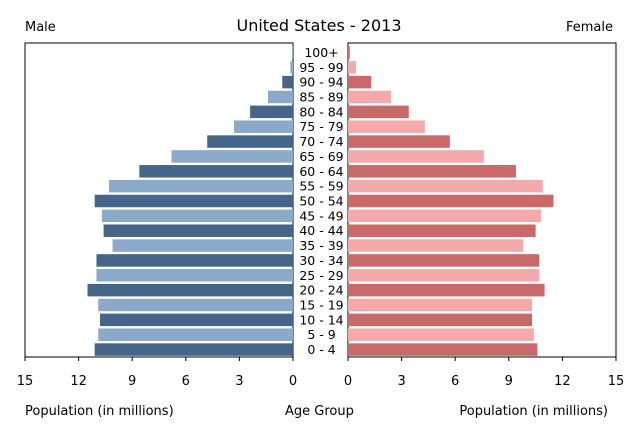 The height and width of the screenshot is (437, 638). Describe the element at coordinates (321, 215) in the screenshot. I see `age-group-label: 45 - 49` at that location.